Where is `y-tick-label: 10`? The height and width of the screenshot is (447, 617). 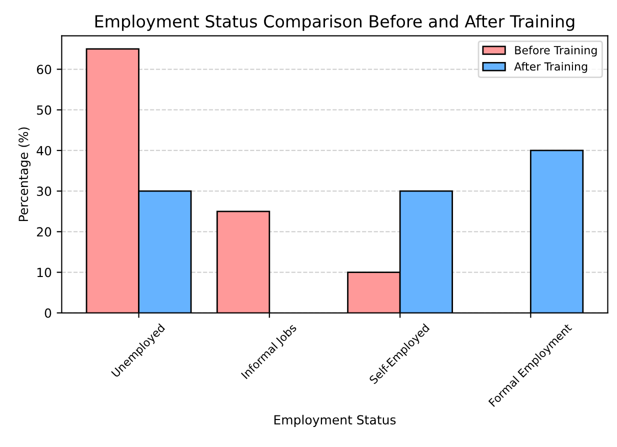 y-tick-label: 10 is located at coordinates (44, 273).